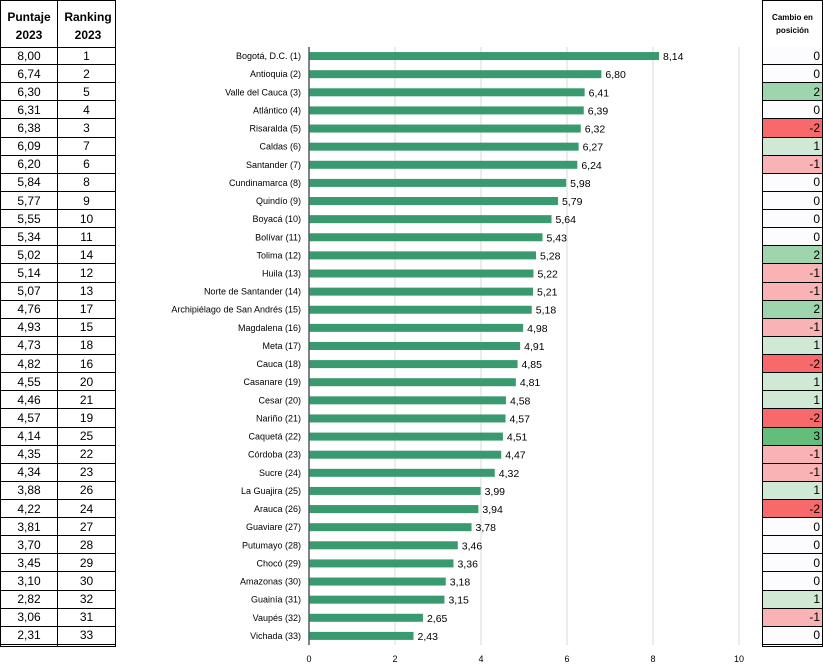 This screenshot has height=672, width=823. What do you see at coordinates (277, 110) in the screenshot?
I see `category-label: Atlántico (4)` at bounding box center [277, 110].